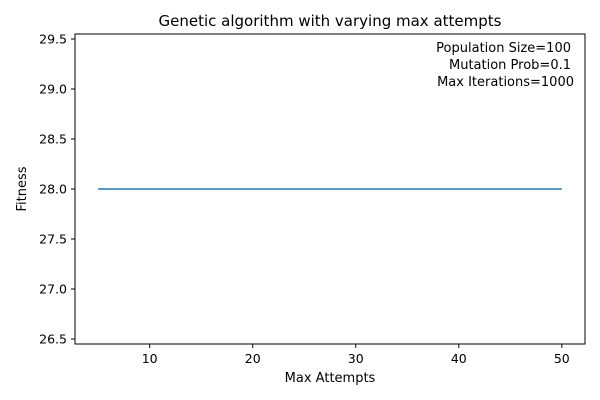 Image resolution: width=600 pixels, height=400 pixels. What do you see at coordinates (503, 48) in the screenshot?
I see `annotation-population-size: Population Size=100` at bounding box center [503, 48].